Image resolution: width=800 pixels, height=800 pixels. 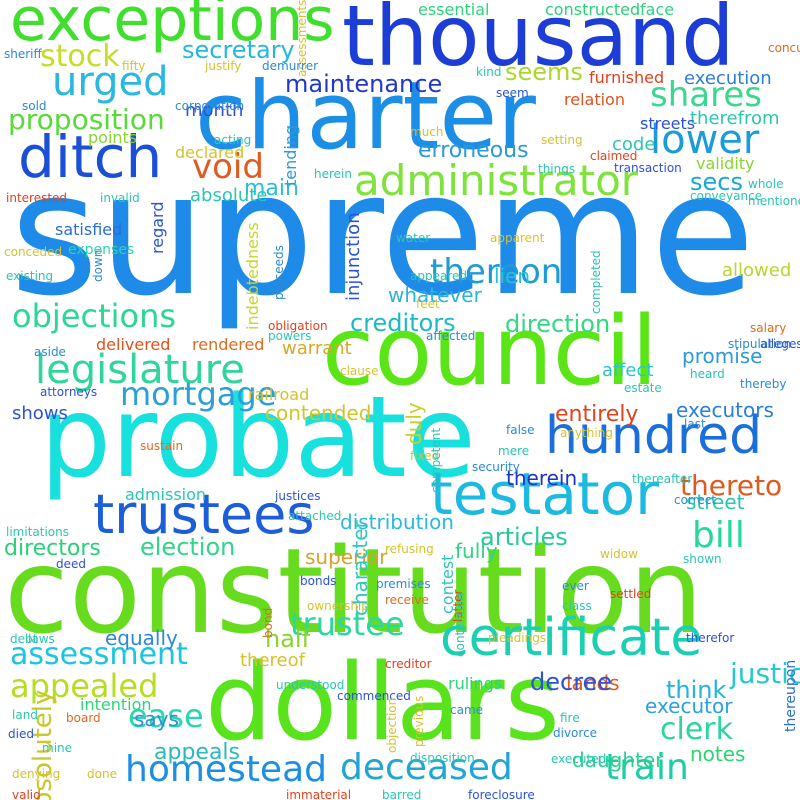 What do you see at coordinates (298, 326) in the screenshot?
I see `cloud-word: obligation` at bounding box center [298, 326].